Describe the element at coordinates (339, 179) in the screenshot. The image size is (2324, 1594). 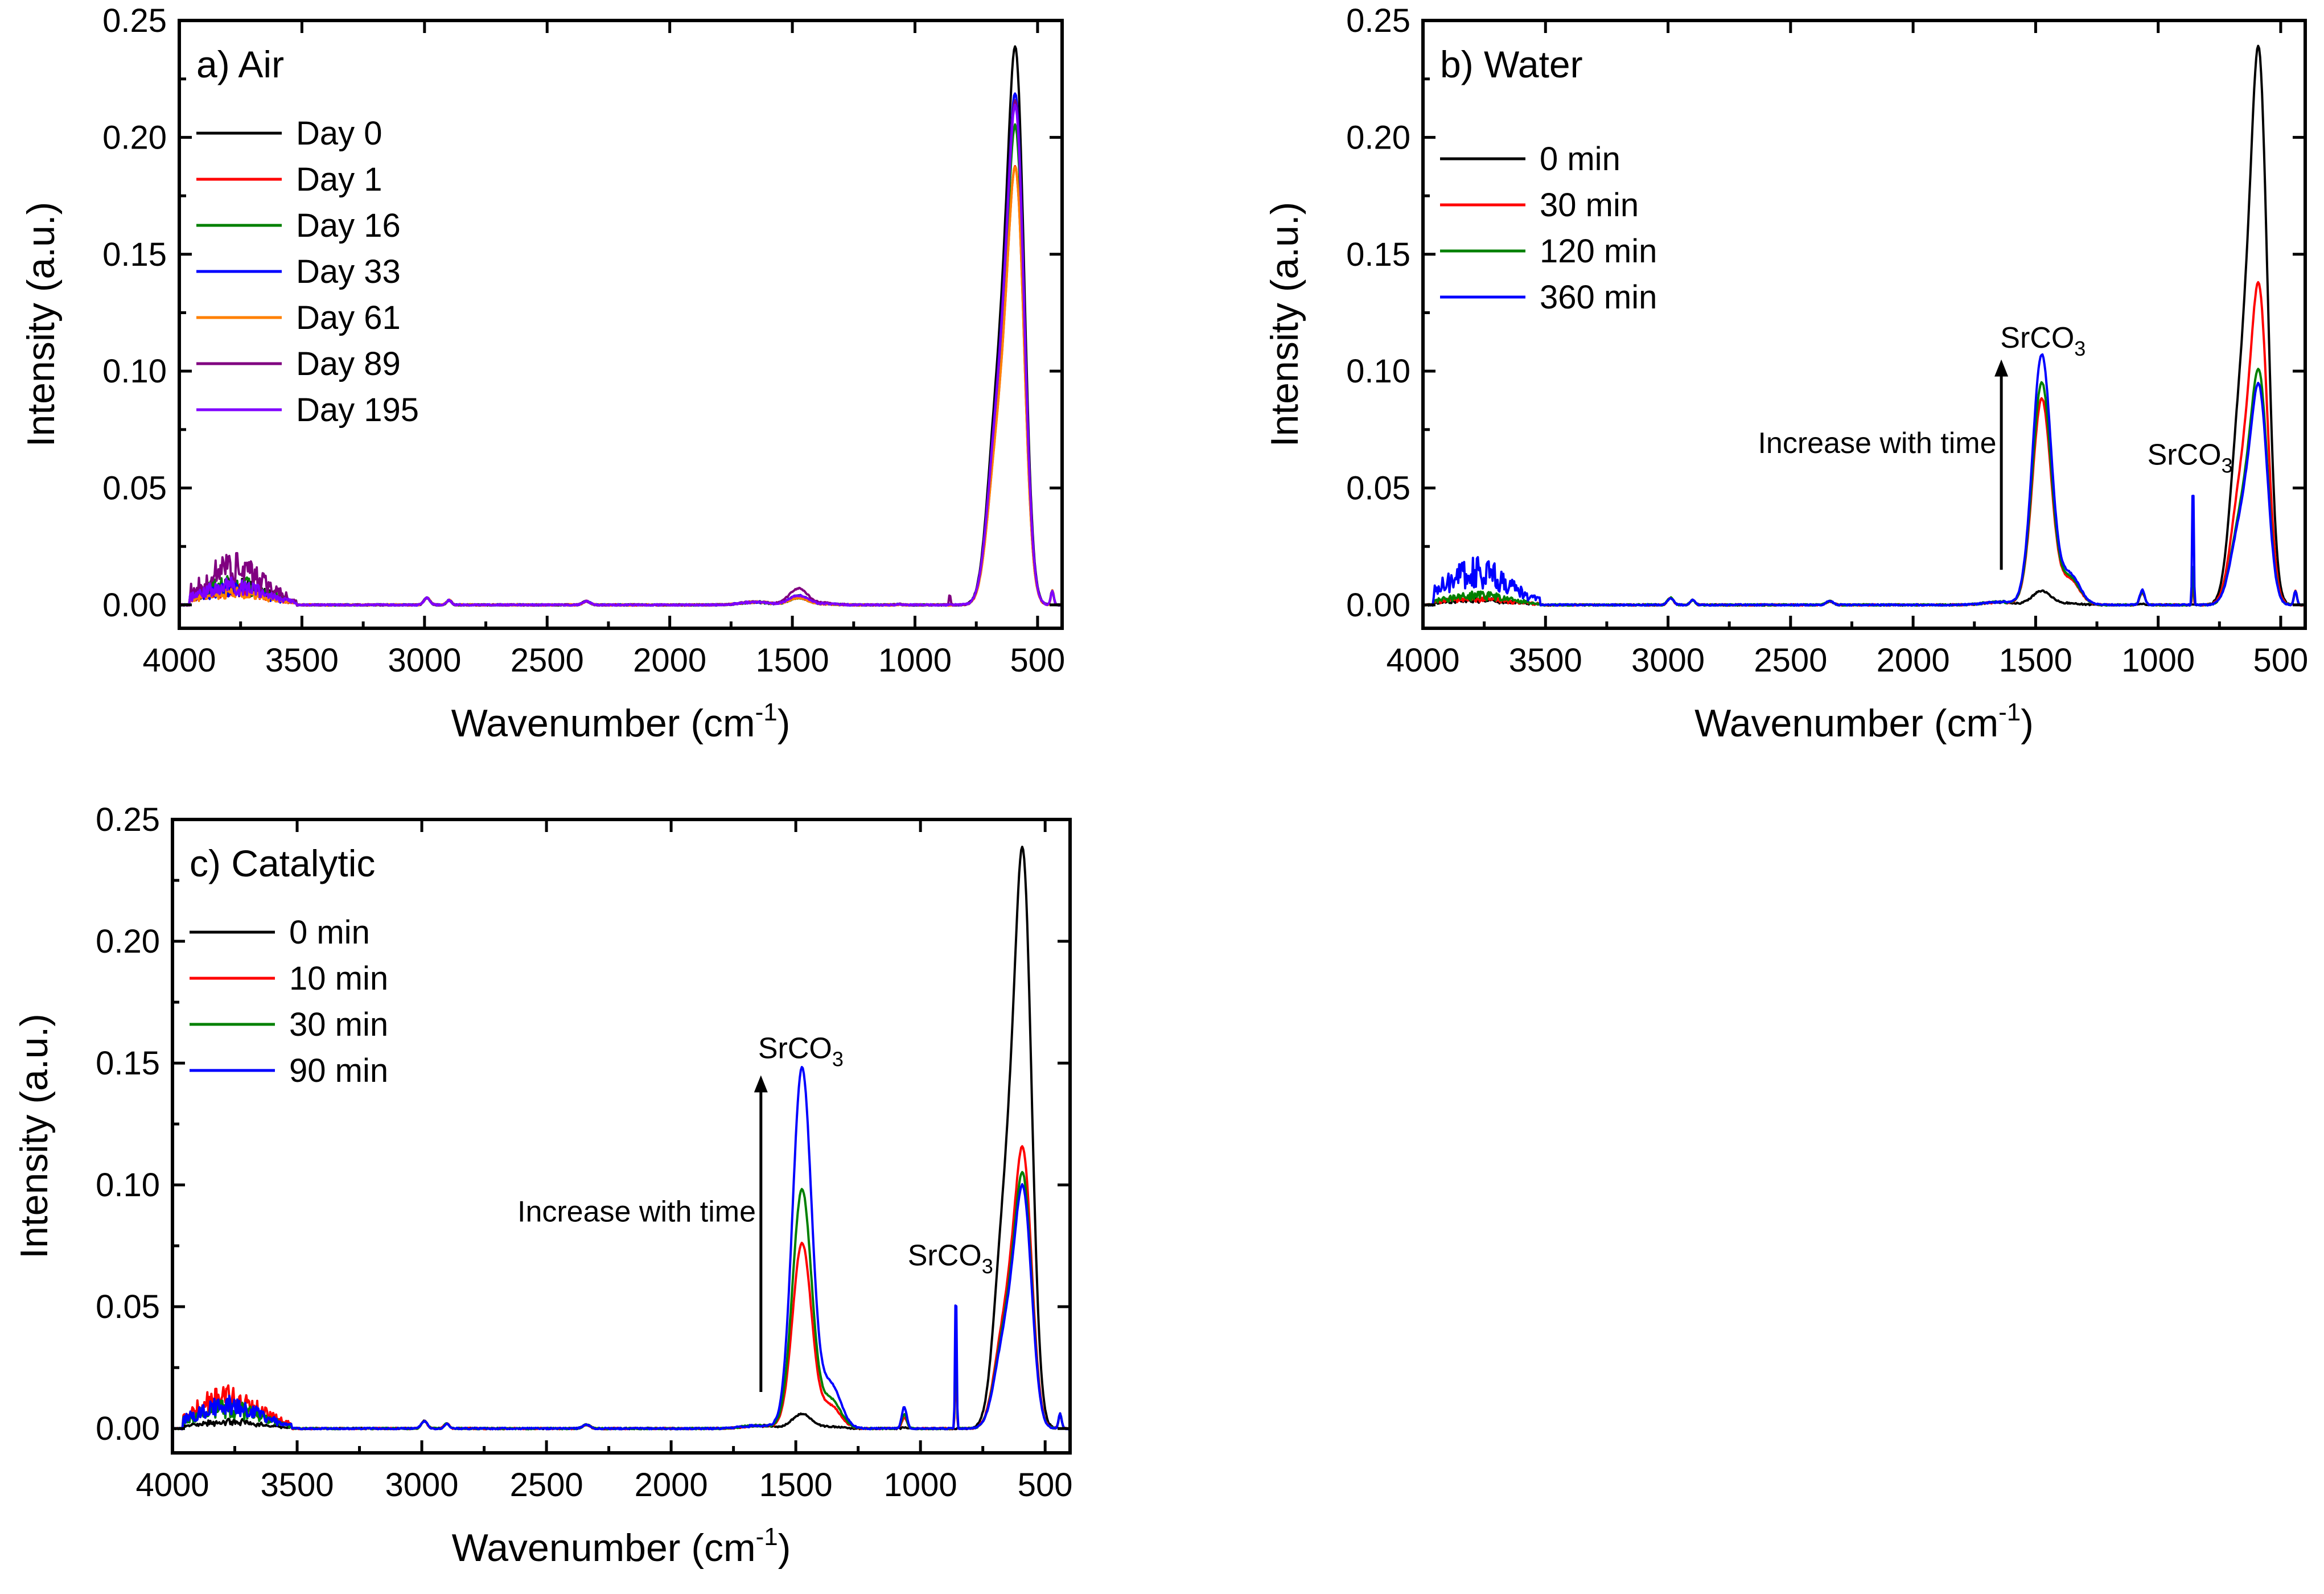
I see `legend-label: Day 1` at that location.